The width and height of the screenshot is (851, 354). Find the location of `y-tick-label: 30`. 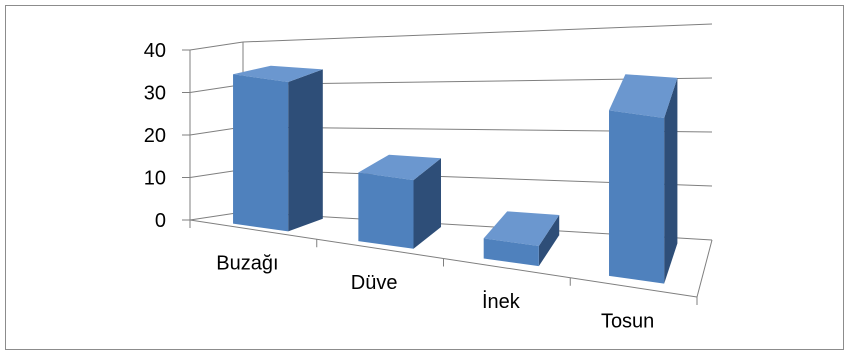

y-tick-label: 30 is located at coordinates (155, 94).